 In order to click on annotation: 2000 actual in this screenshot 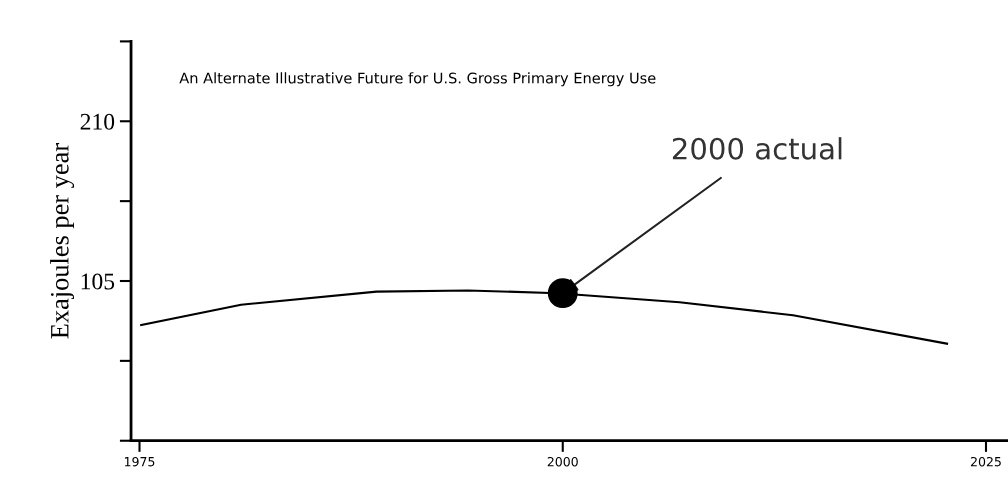, I will do `click(757, 148)`.